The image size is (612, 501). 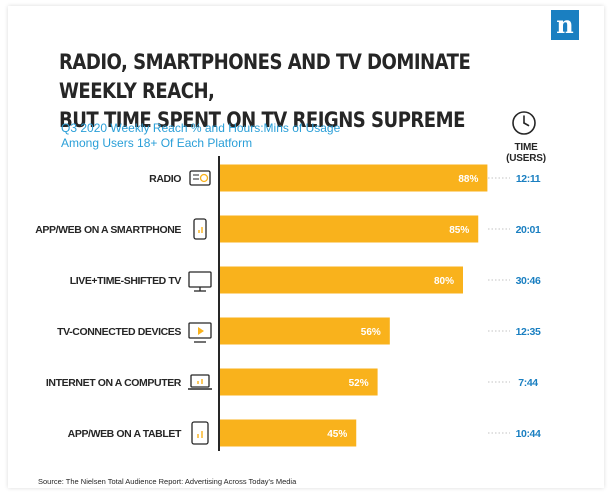 I want to click on tv-connected-device-icon, so click(x=200, y=330).